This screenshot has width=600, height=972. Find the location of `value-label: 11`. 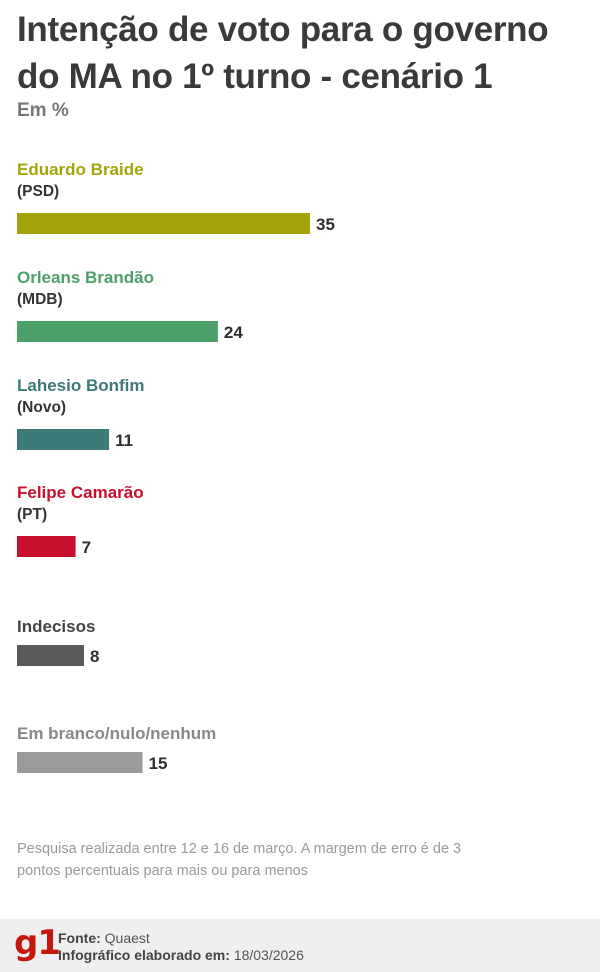

value-label: 11 is located at coordinates (124, 440).